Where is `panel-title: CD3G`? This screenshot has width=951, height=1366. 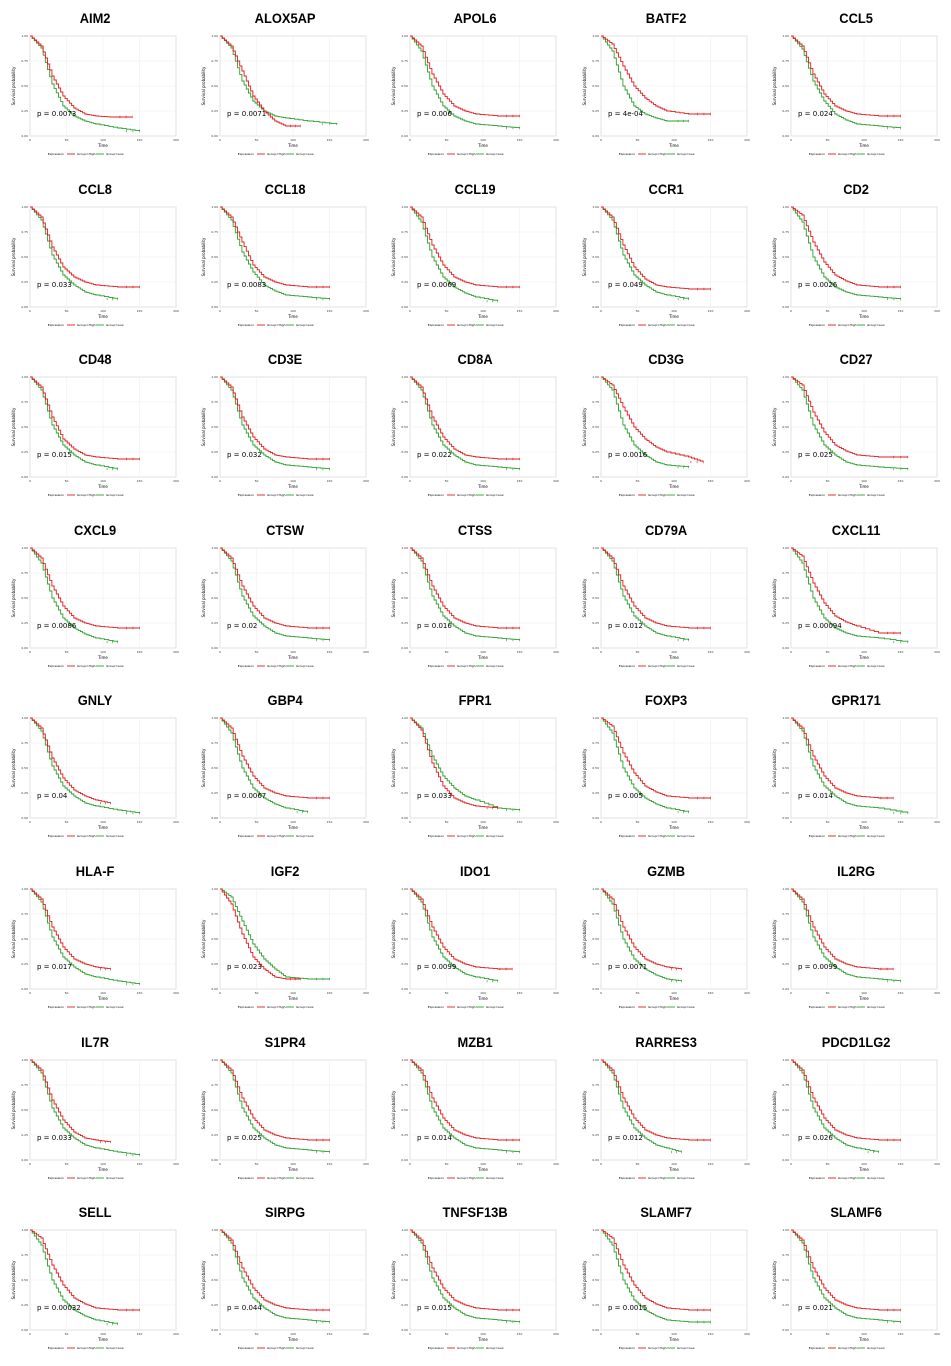 panel-title: CD3G is located at coordinates (665, 359).